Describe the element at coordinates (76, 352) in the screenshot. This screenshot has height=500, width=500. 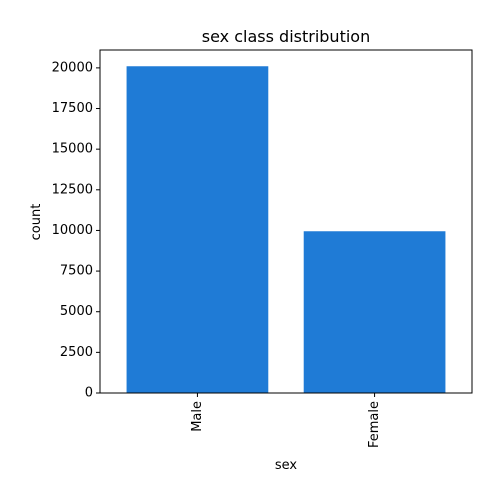
I see `y-tick-label: 2500` at that location.